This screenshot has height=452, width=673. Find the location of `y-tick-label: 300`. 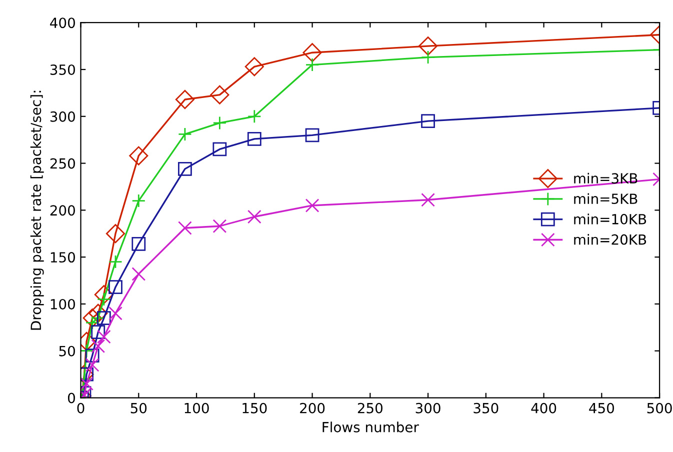

y-tick-label: 300 is located at coordinates (62, 116).